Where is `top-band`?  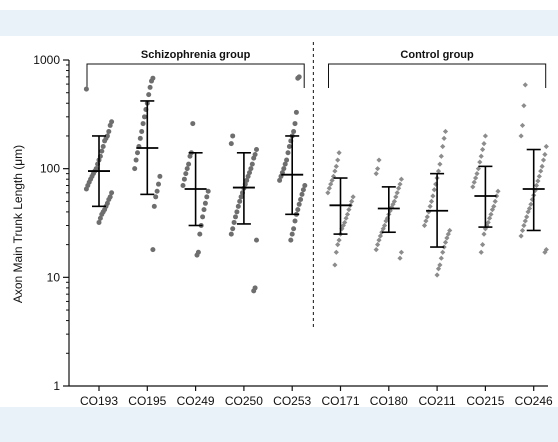
top-band is located at coordinates (279, 23).